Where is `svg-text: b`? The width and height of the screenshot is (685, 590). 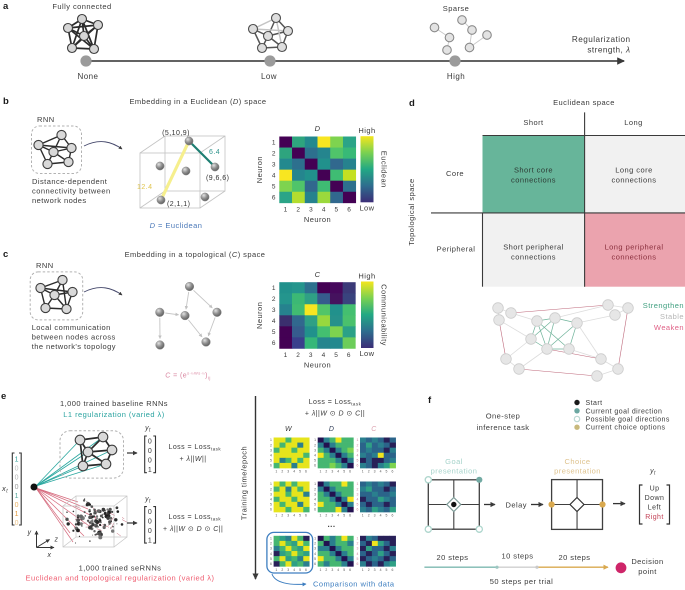 svg-text: b is located at coordinates (6, 101).